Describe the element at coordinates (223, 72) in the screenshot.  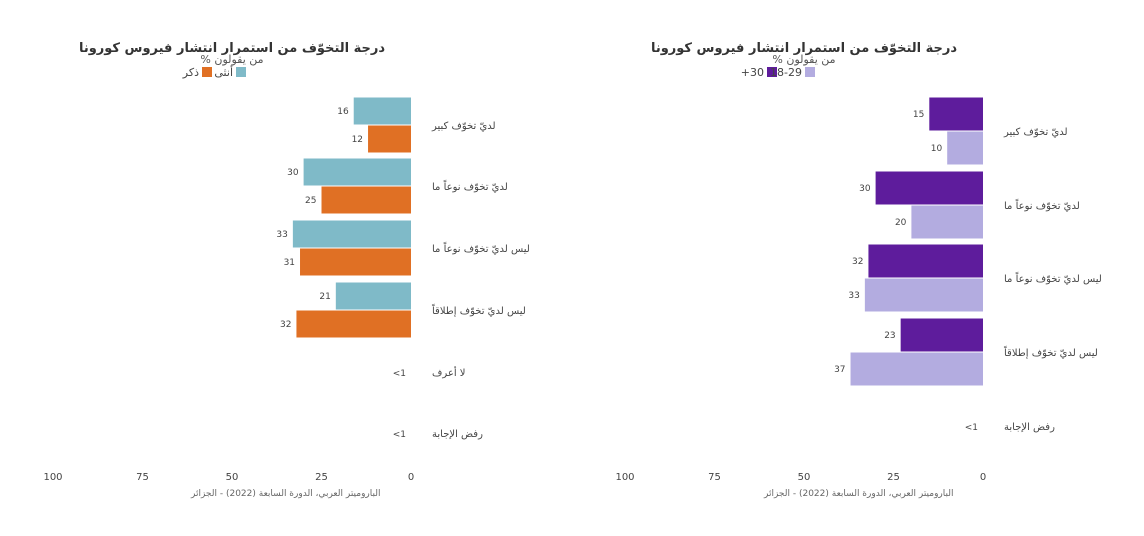
I see `legend-label-1: أنثى` at that location.